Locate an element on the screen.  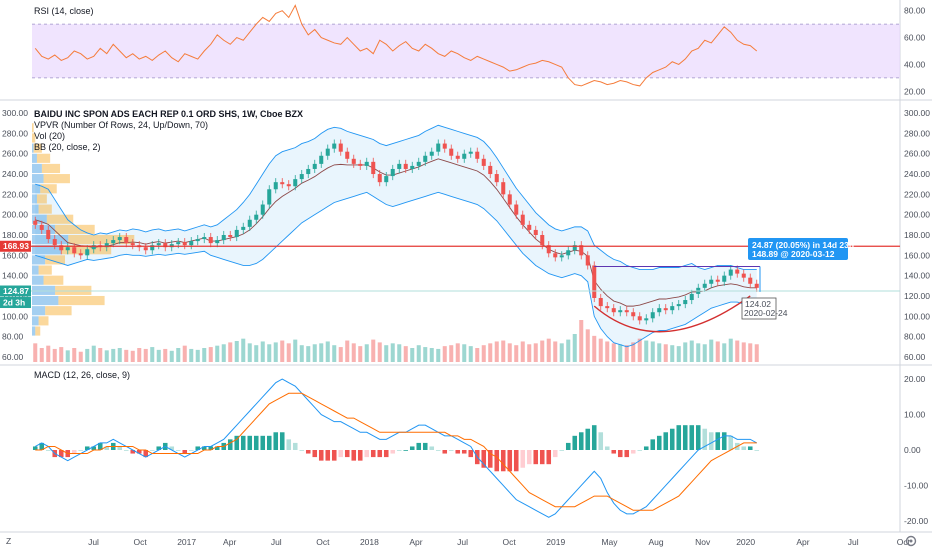
price-tick-label-left: 80.00 is located at coordinates (13, 337).